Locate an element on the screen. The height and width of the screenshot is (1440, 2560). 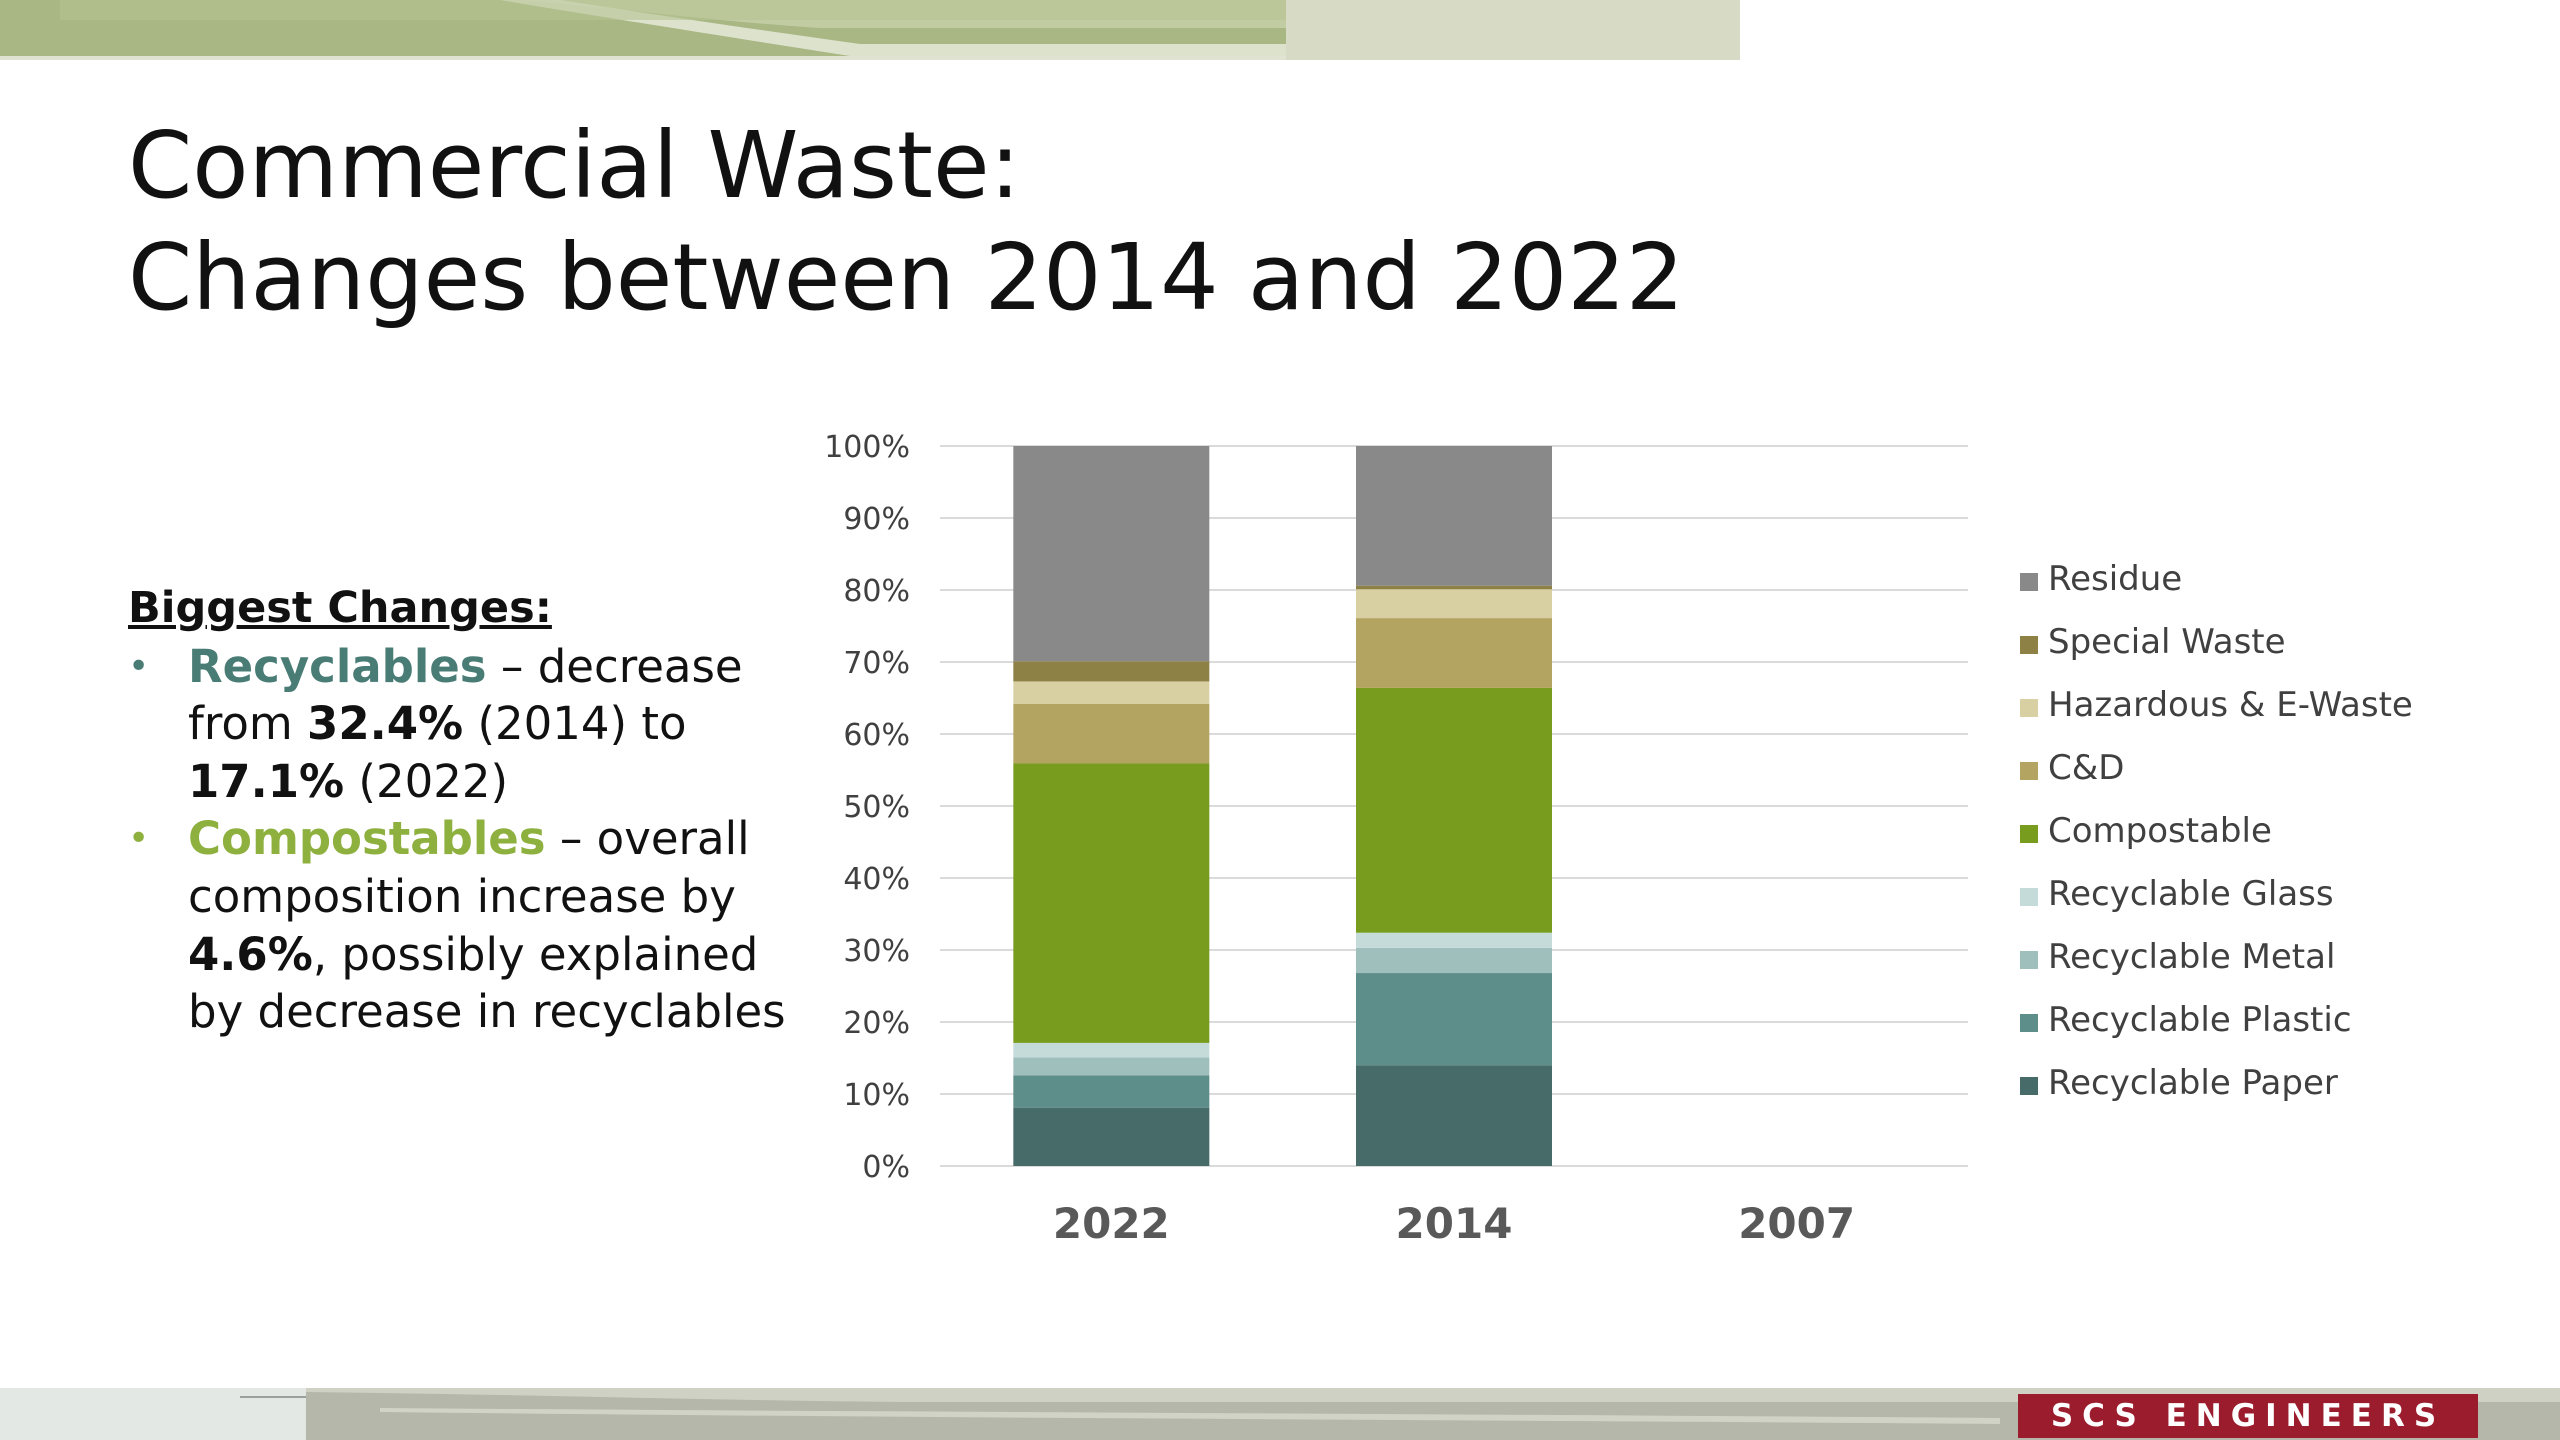
legend-item: Recyclable Glass is located at coordinates (2177, 894).